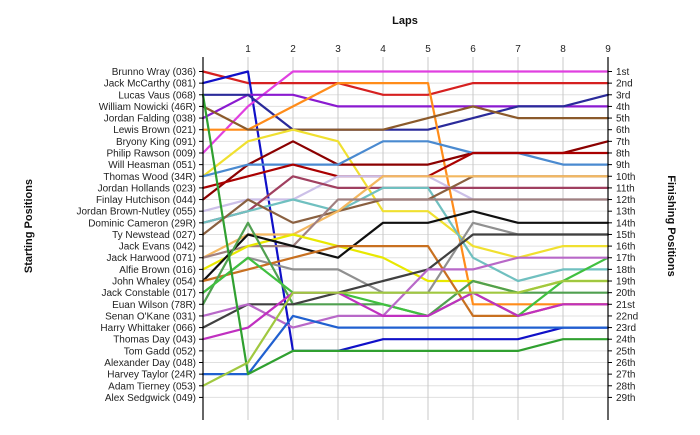 The height and width of the screenshot is (435, 700). Describe the element at coordinates (623, 95) in the screenshot. I see `finishing-position-label: 3rd` at that location.